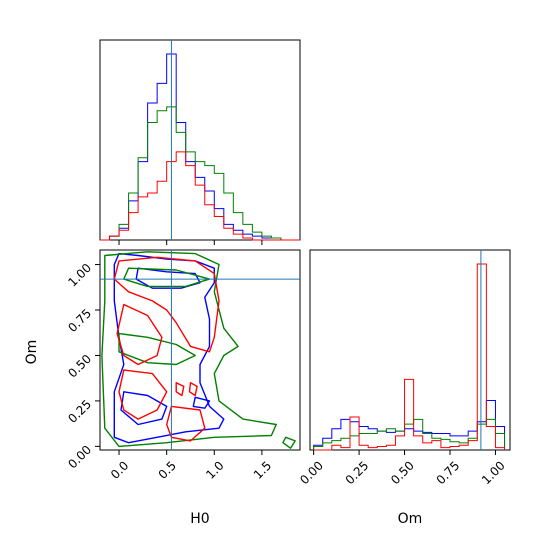  Describe the element at coordinates (199, 519) in the screenshot. I see `h0-axis-label: H0` at that location.